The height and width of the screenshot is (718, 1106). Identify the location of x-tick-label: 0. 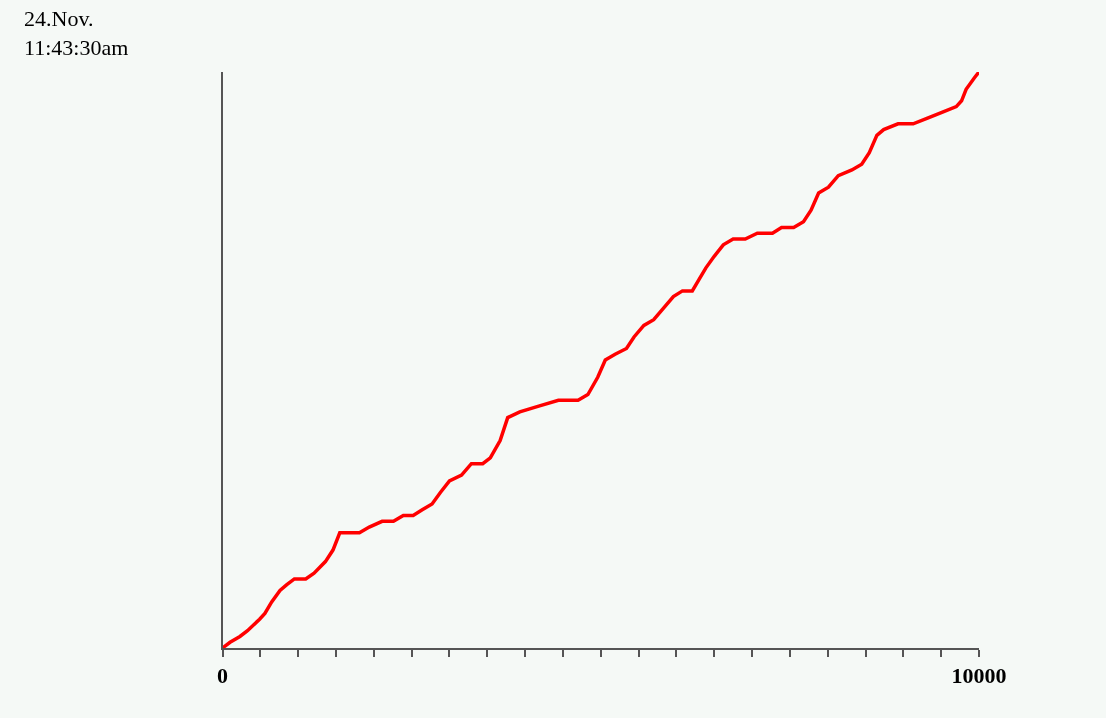
(223, 676).